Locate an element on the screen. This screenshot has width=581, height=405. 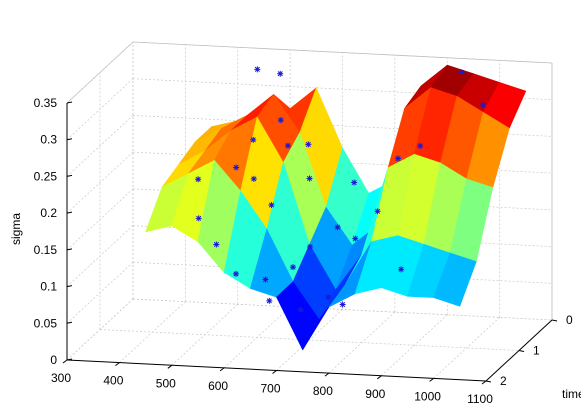
x-tick-label: 1000 is located at coordinates (427, 396).